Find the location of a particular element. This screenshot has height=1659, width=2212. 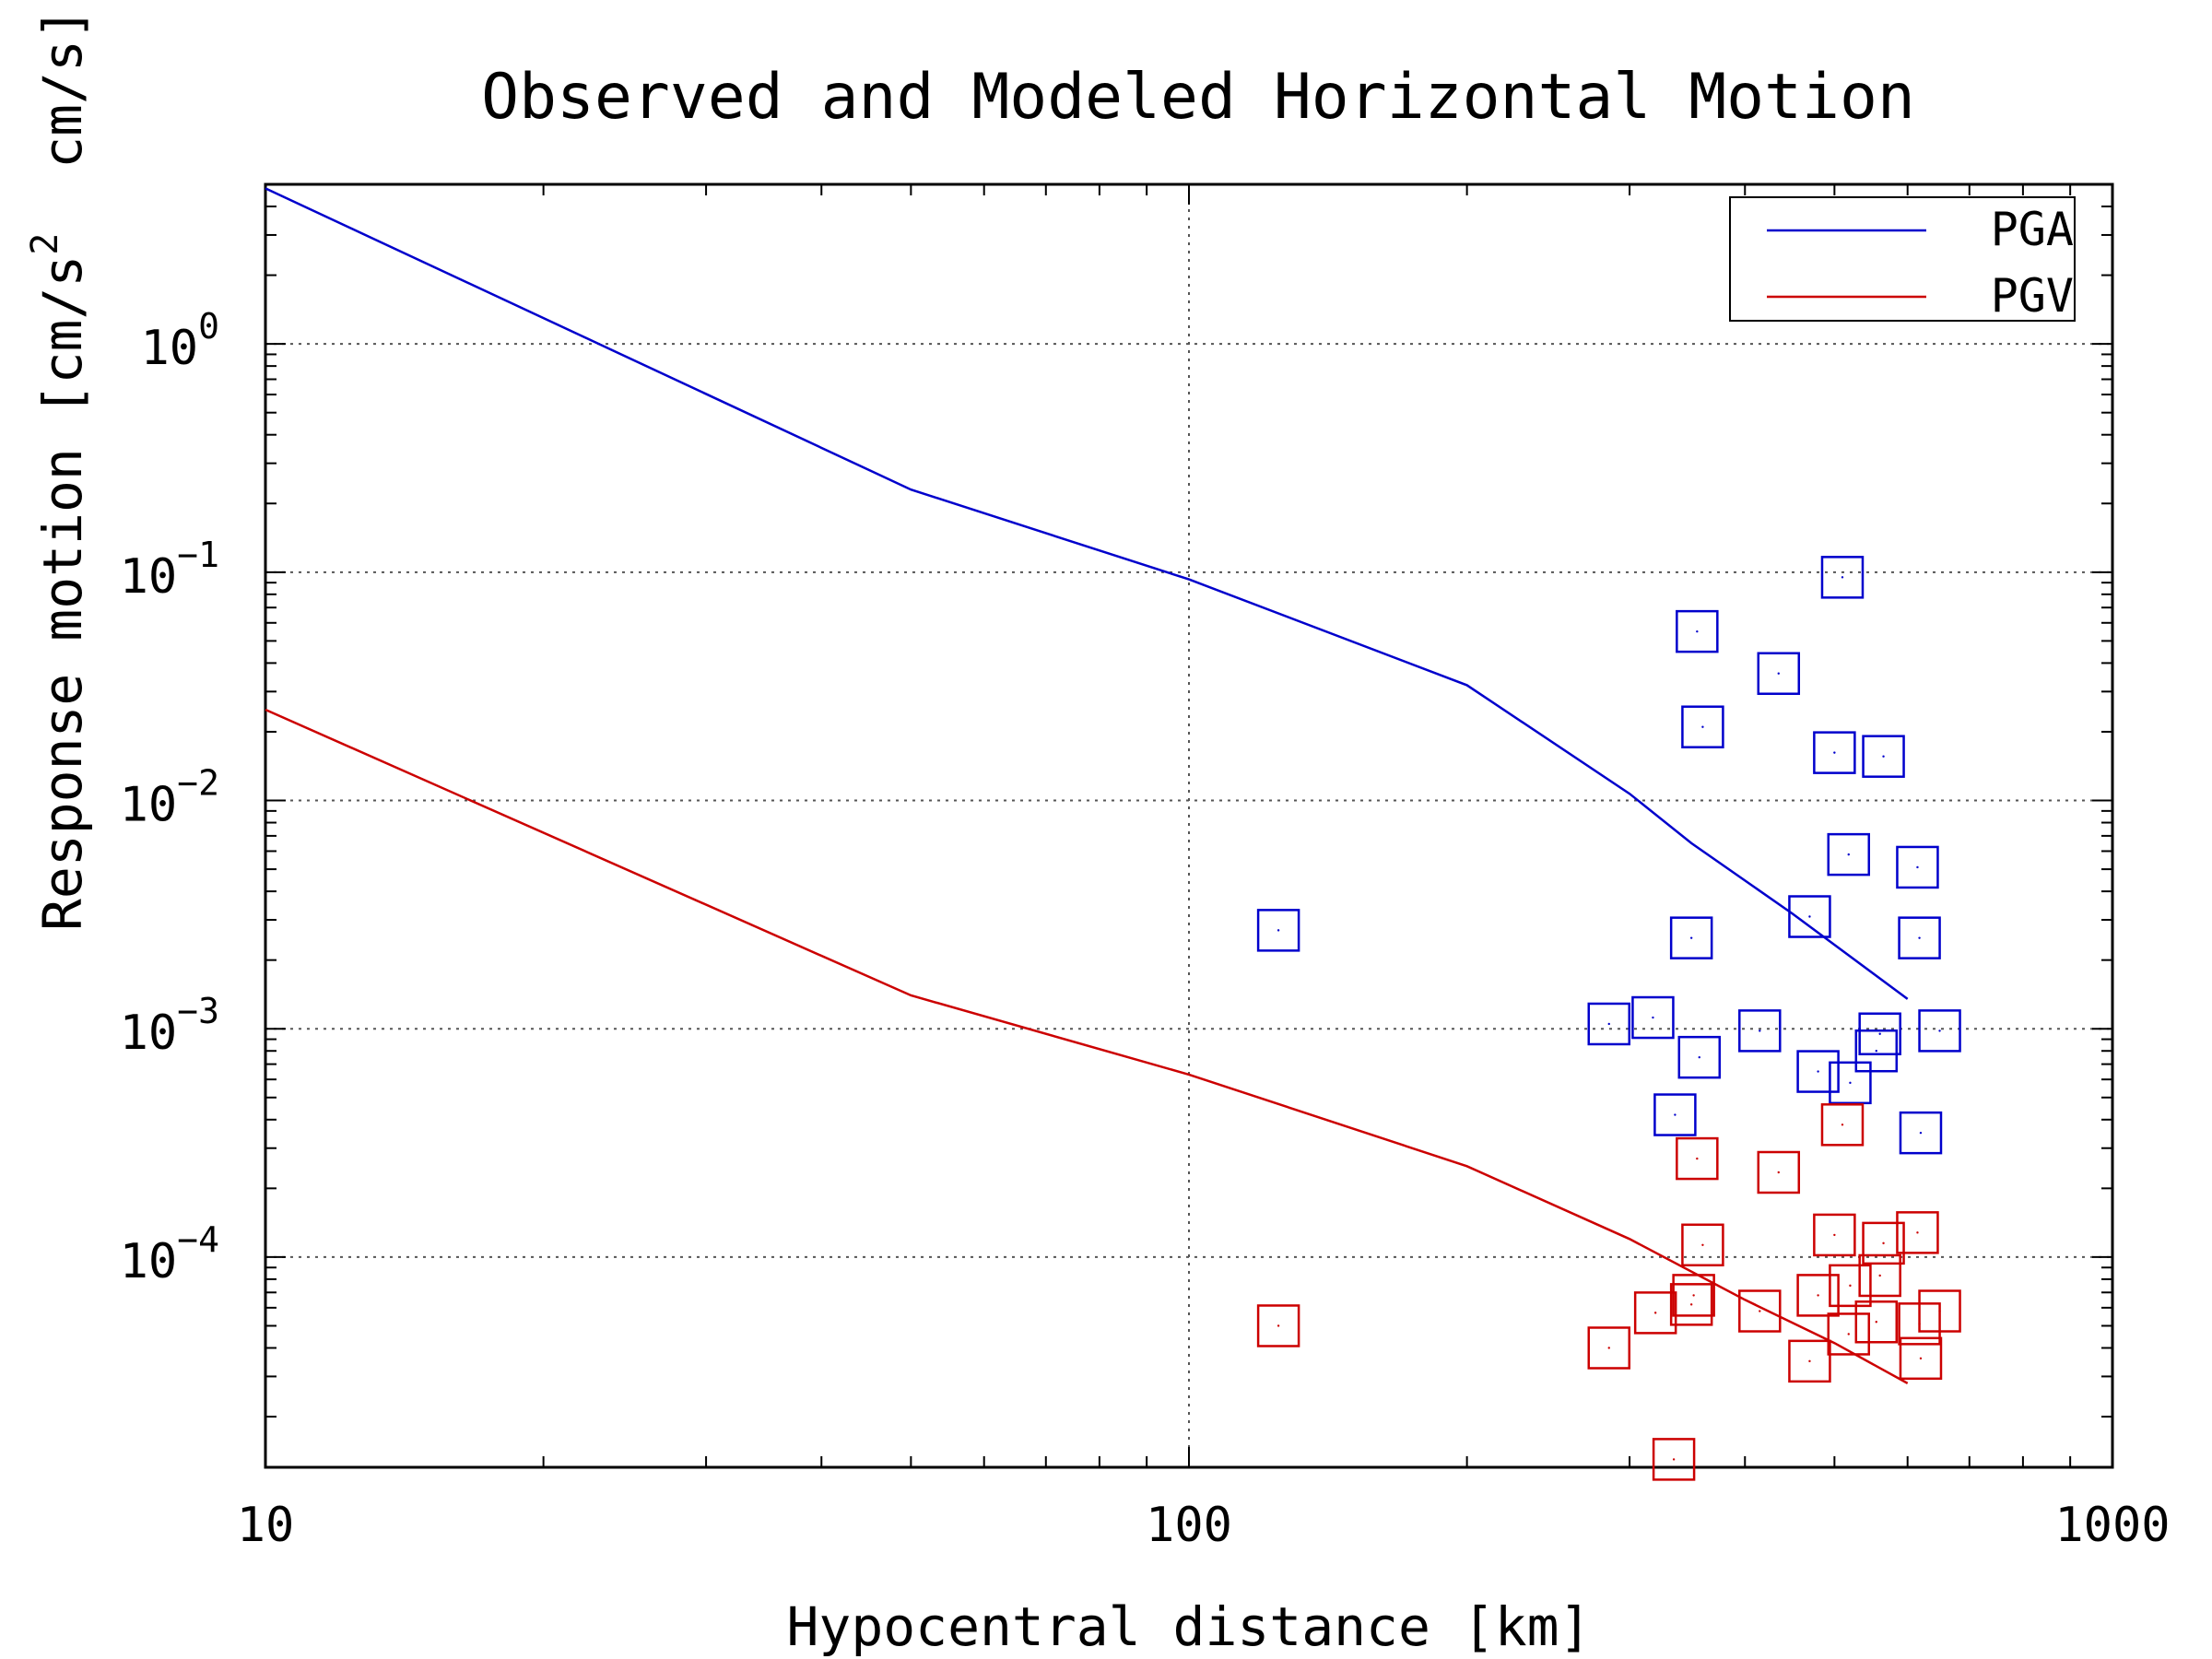

y-axis-label-main: Response motion [cm/s is located at coordinates (62, 593).